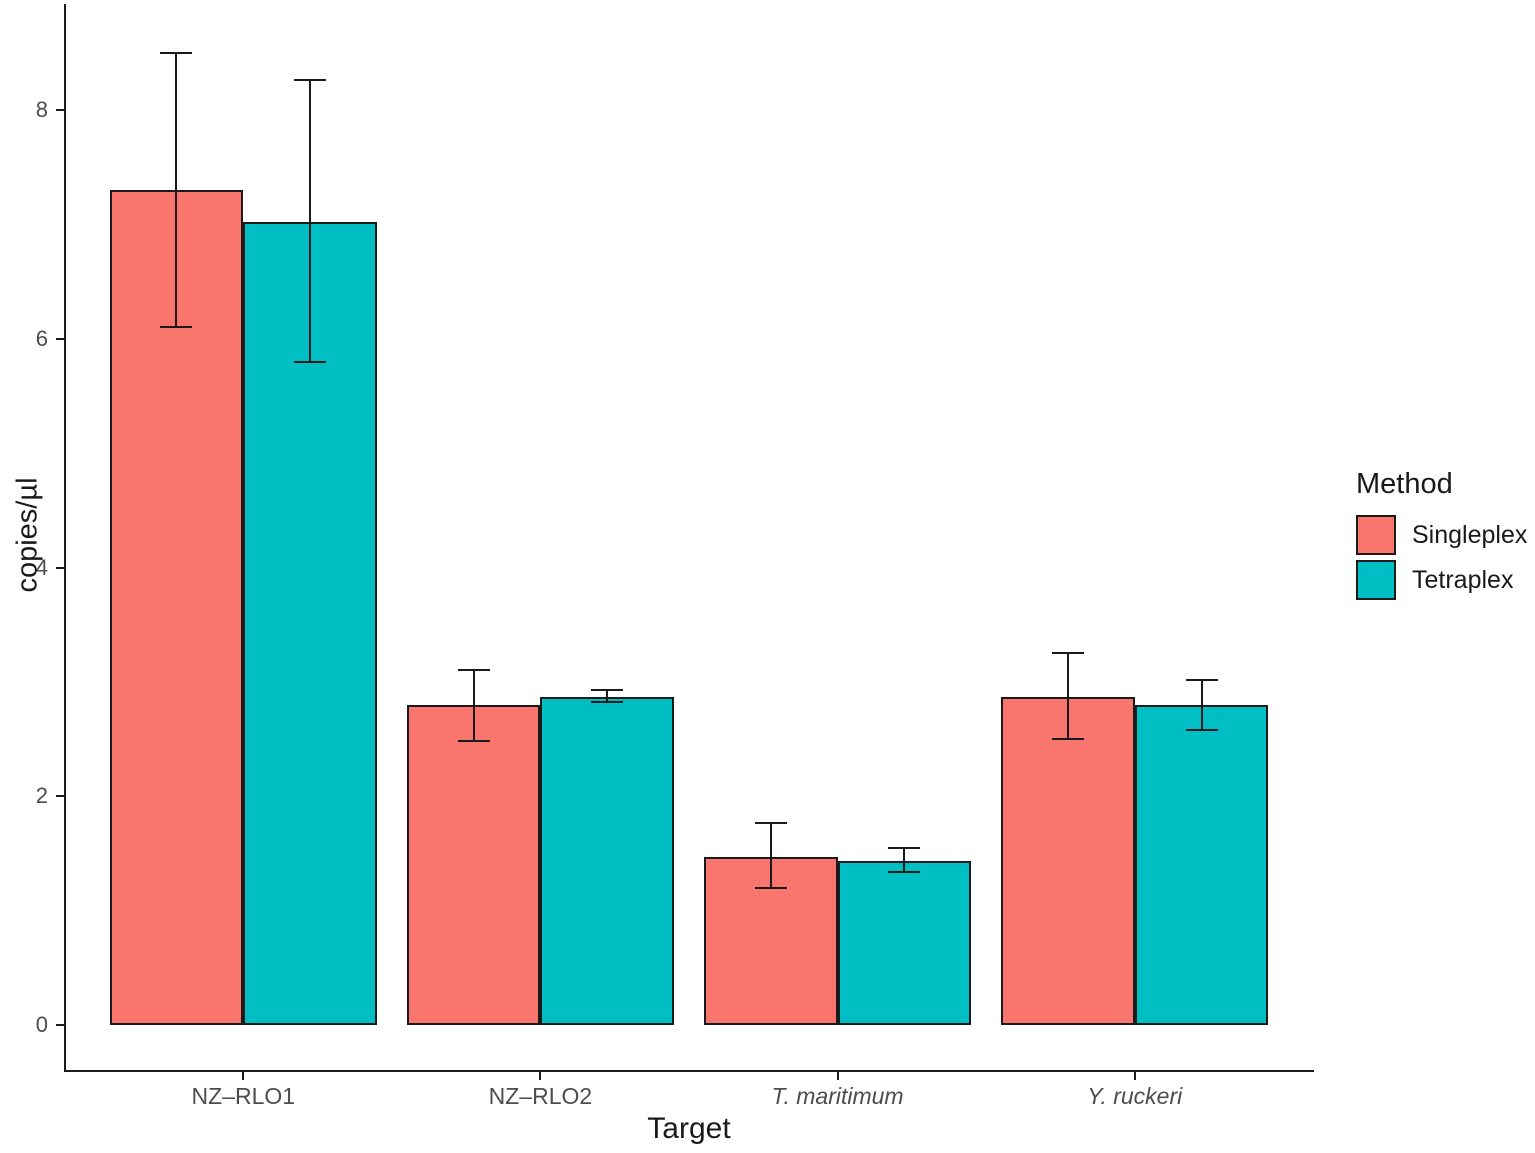  I want to click on tetraplex-color-swatch, so click(1376, 580).